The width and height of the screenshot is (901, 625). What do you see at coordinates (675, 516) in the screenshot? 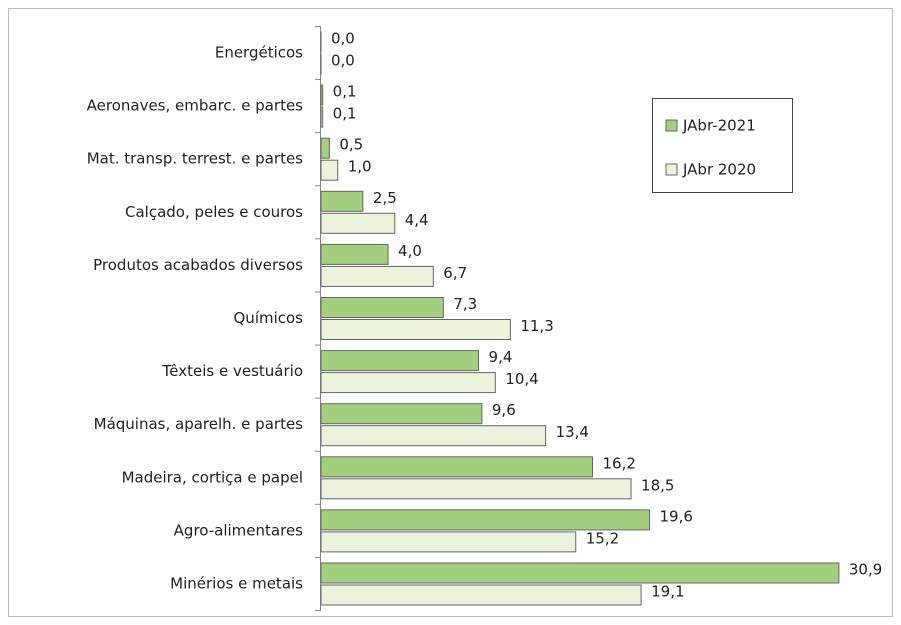
I see `value-label: 19,6` at bounding box center [675, 516].